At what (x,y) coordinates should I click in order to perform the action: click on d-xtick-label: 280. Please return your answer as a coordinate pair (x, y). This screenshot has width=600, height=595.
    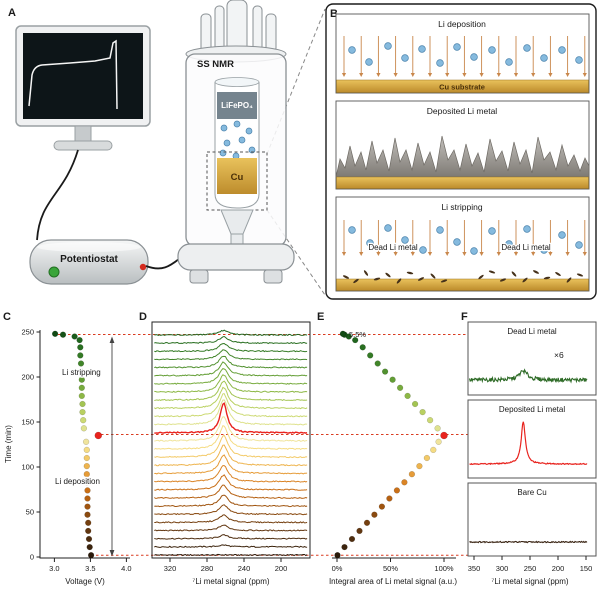
    Looking at the image, I should click on (207, 568).